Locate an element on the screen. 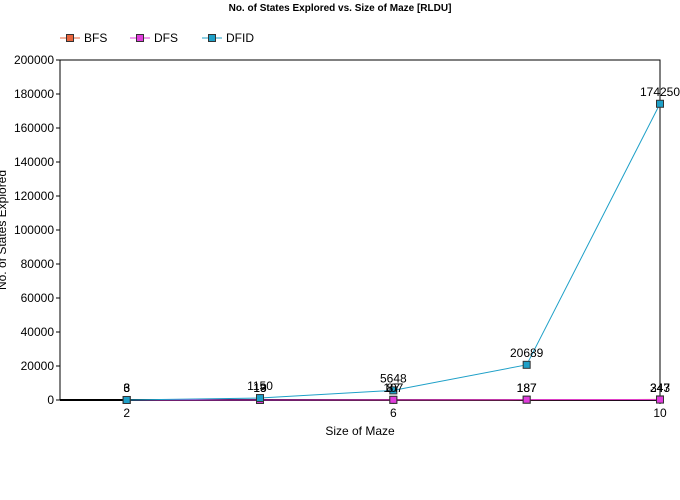 This screenshot has width=680, height=500. y-tick-label: 40000 is located at coordinates (38, 332).